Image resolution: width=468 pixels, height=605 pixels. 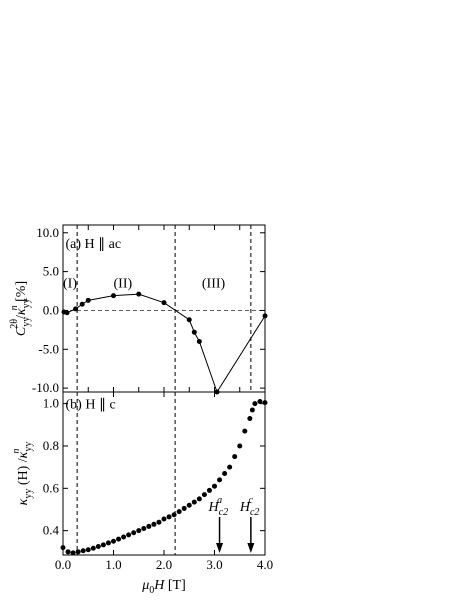 What do you see at coordinates (51, 530) in the screenshot?
I see `y-tick-label: 0.4` at bounding box center [51, 530].